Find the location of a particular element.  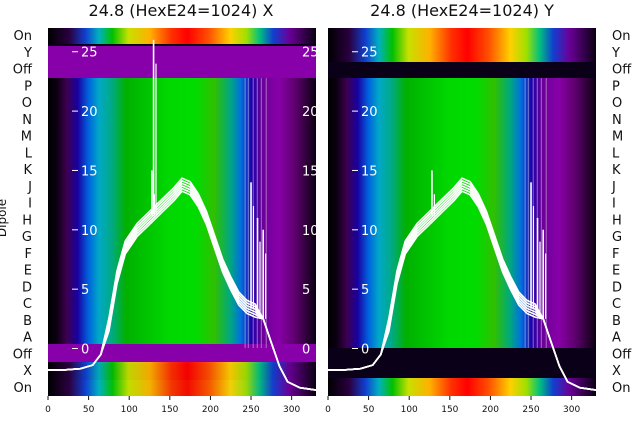

row-label: F is located at coordinates (28, 254).